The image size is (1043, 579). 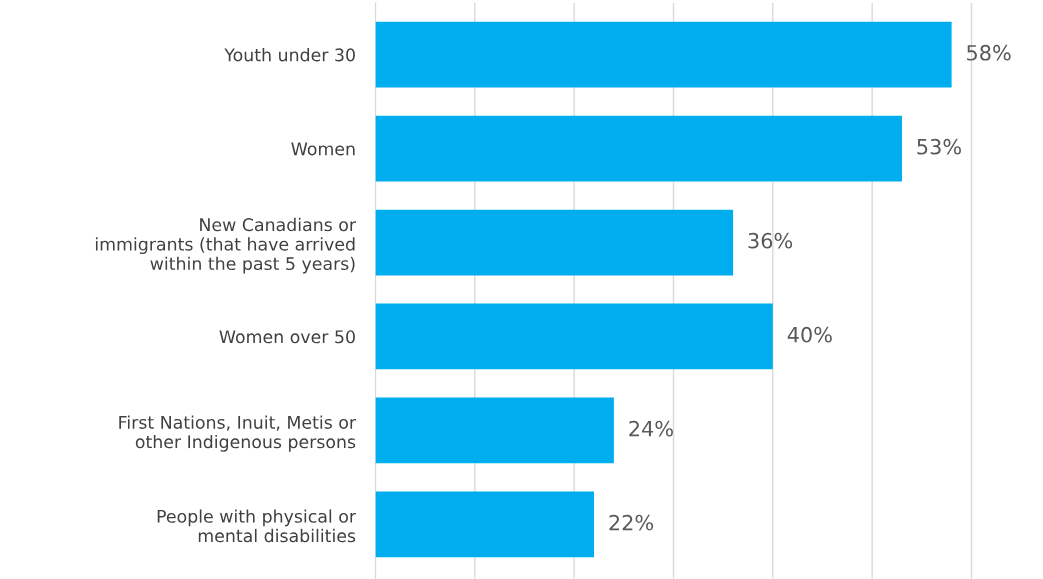 I want to click on y-tick-label: People with physical or mental disabilities, so click(x=257, y=526).